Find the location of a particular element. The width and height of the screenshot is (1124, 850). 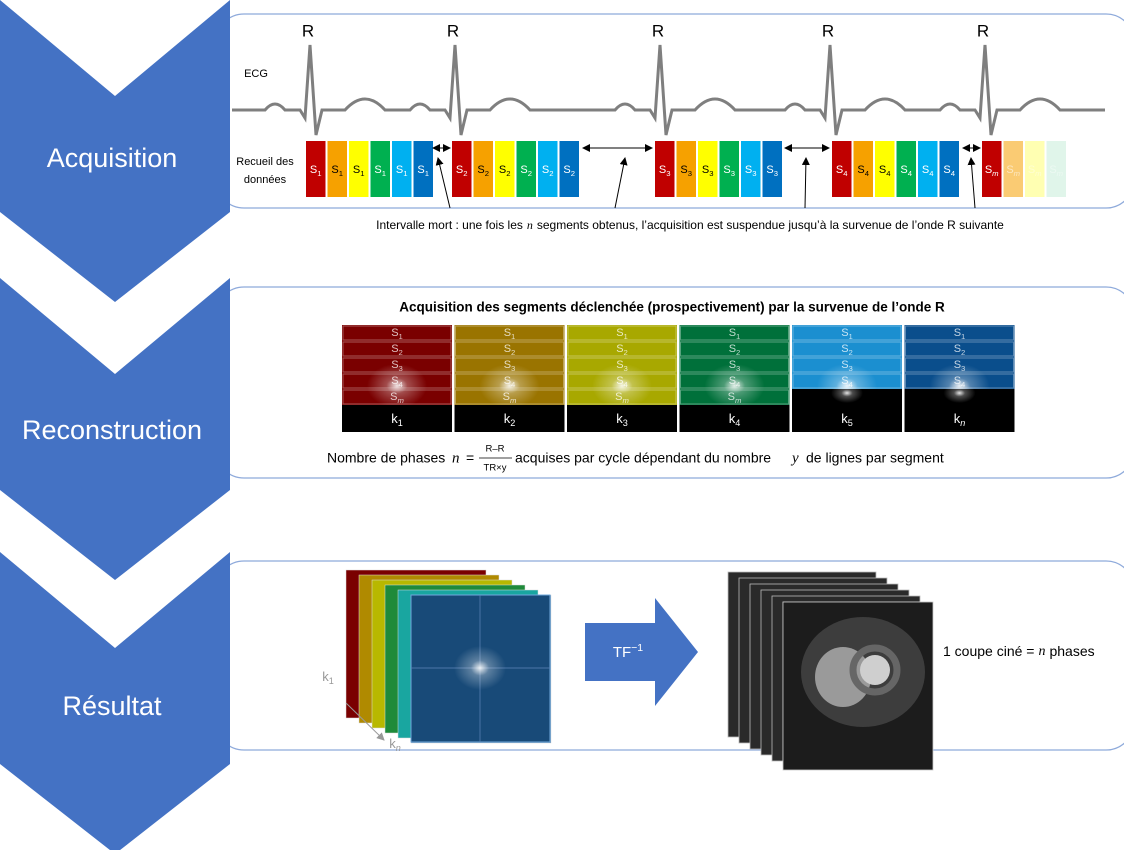

formula-num: R–R is located at coordinates (494, 449).